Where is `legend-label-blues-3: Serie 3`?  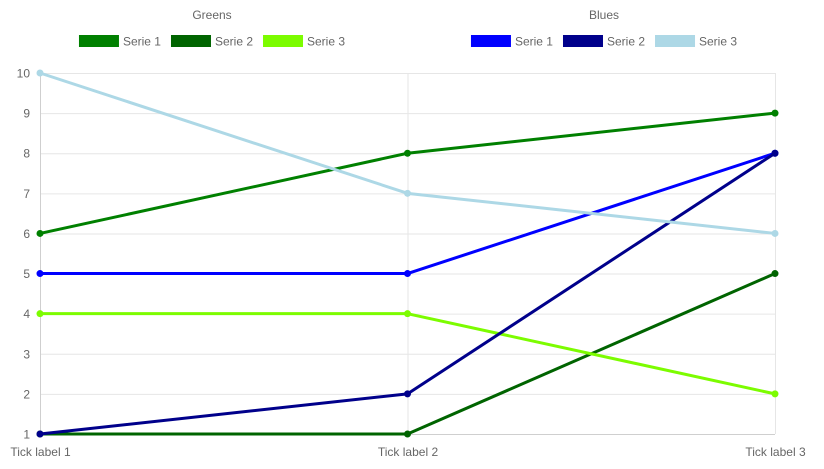
legend-label-blues-3: Serie 3 is located at coordinates (718, 42).